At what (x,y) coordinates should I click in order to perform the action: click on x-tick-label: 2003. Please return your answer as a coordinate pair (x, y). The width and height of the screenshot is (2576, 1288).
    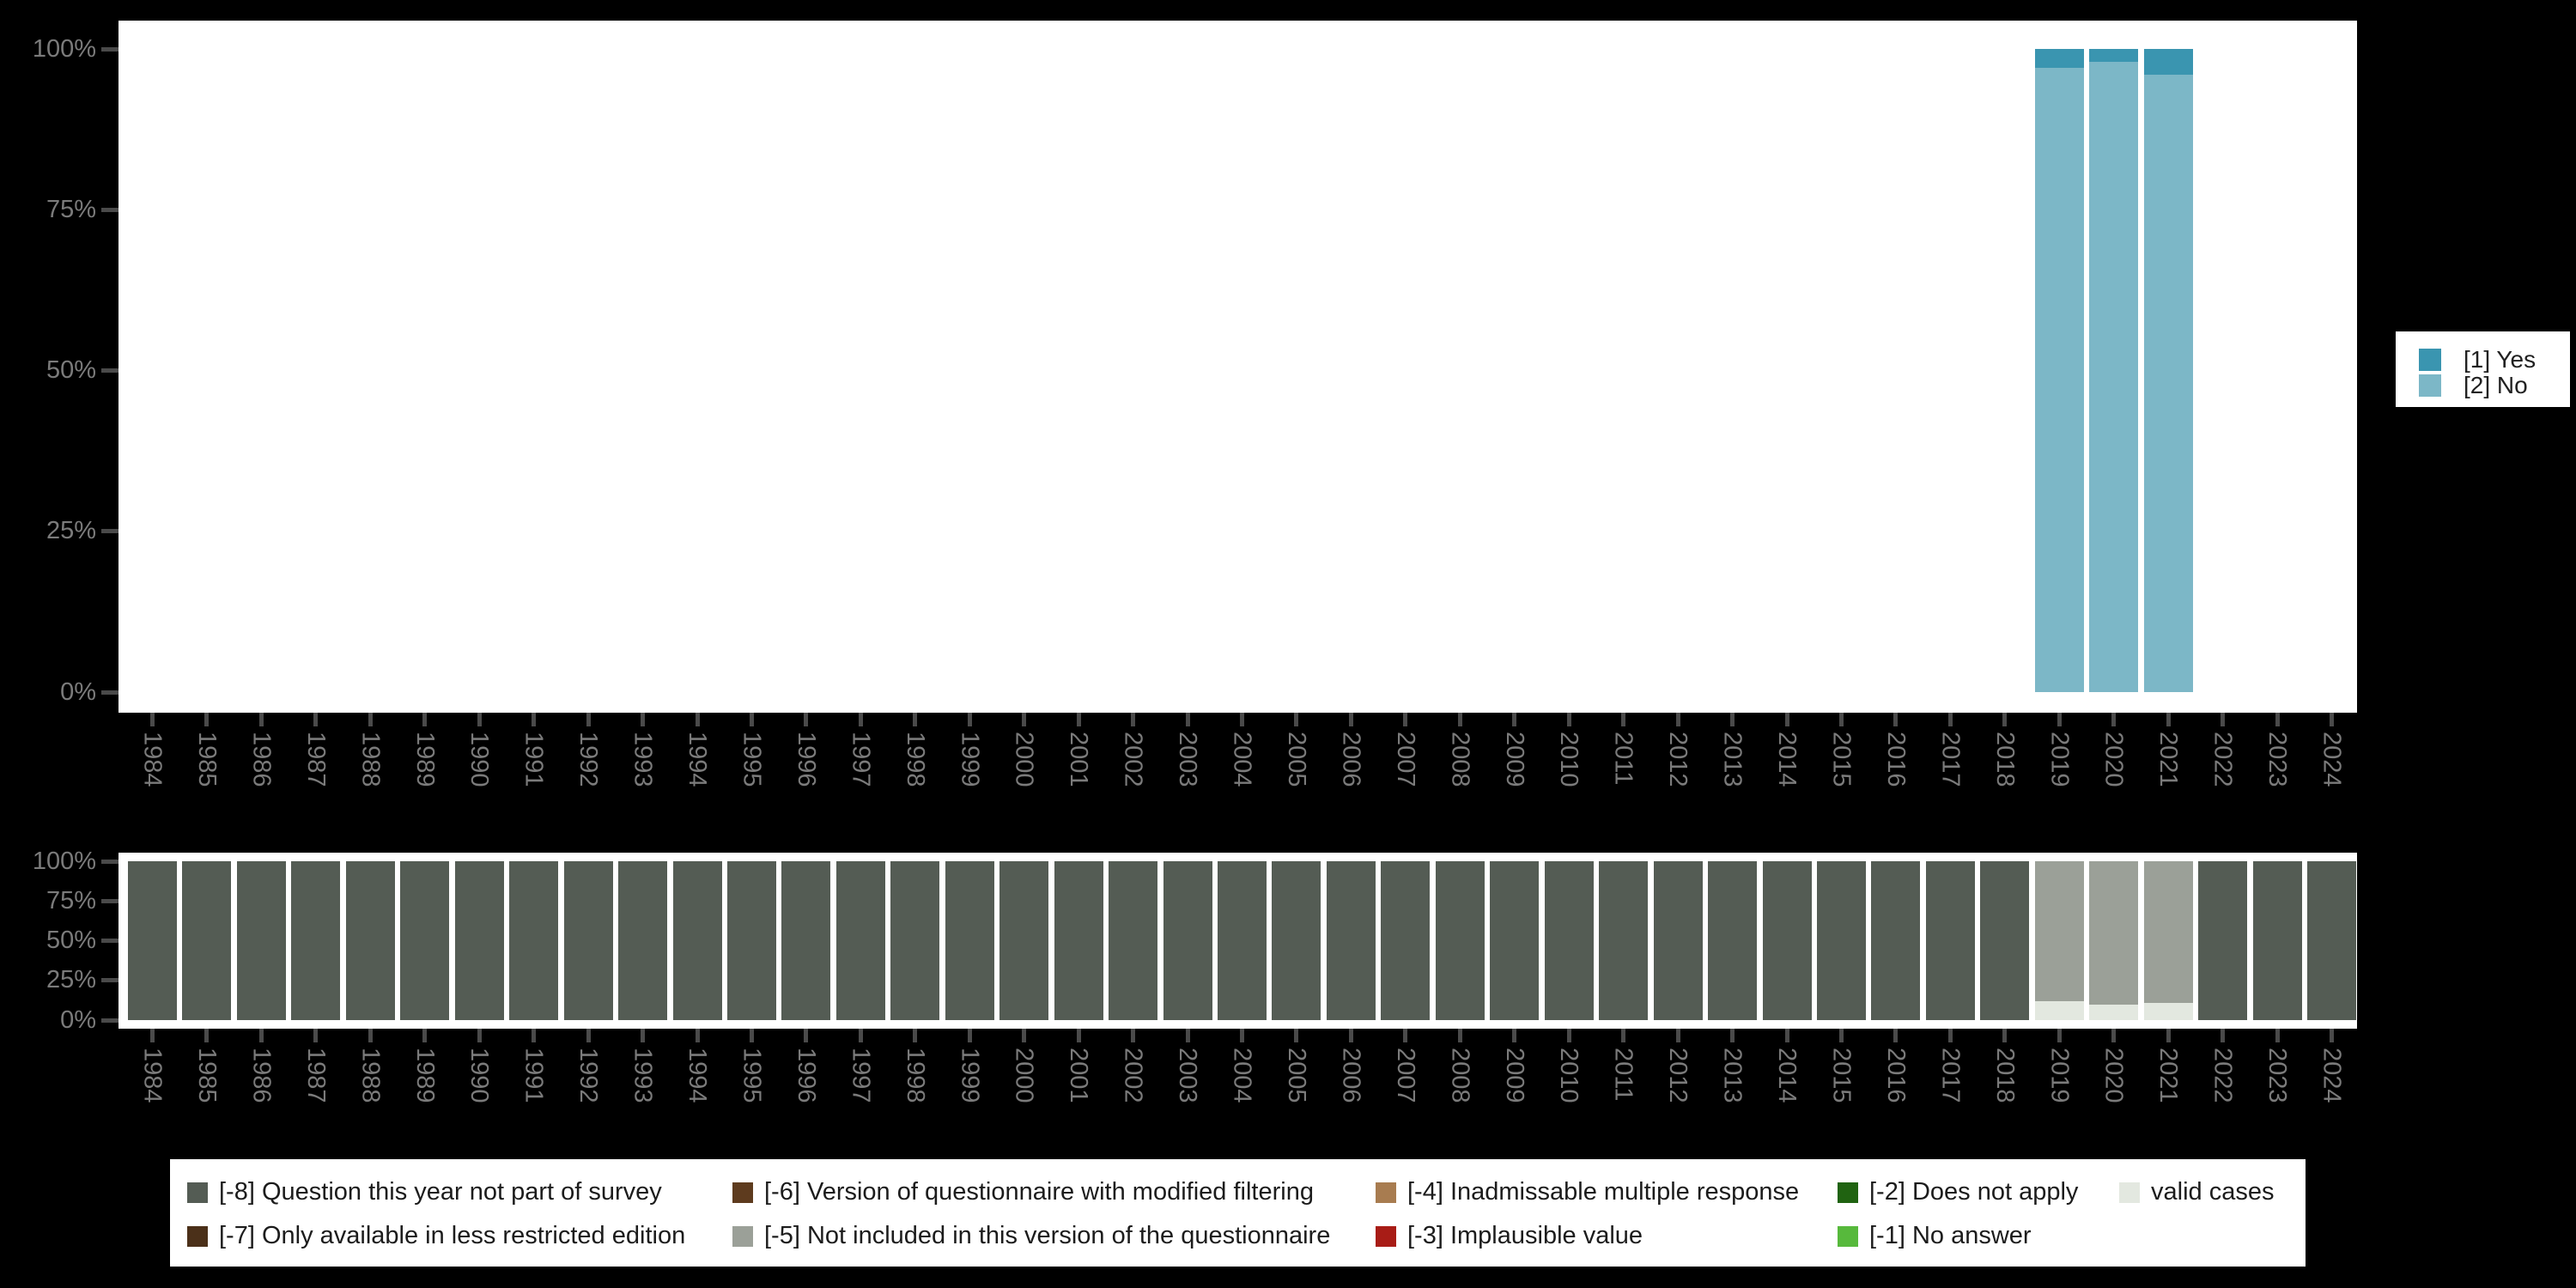
    Looking at the image, I should click on (1188, 759).